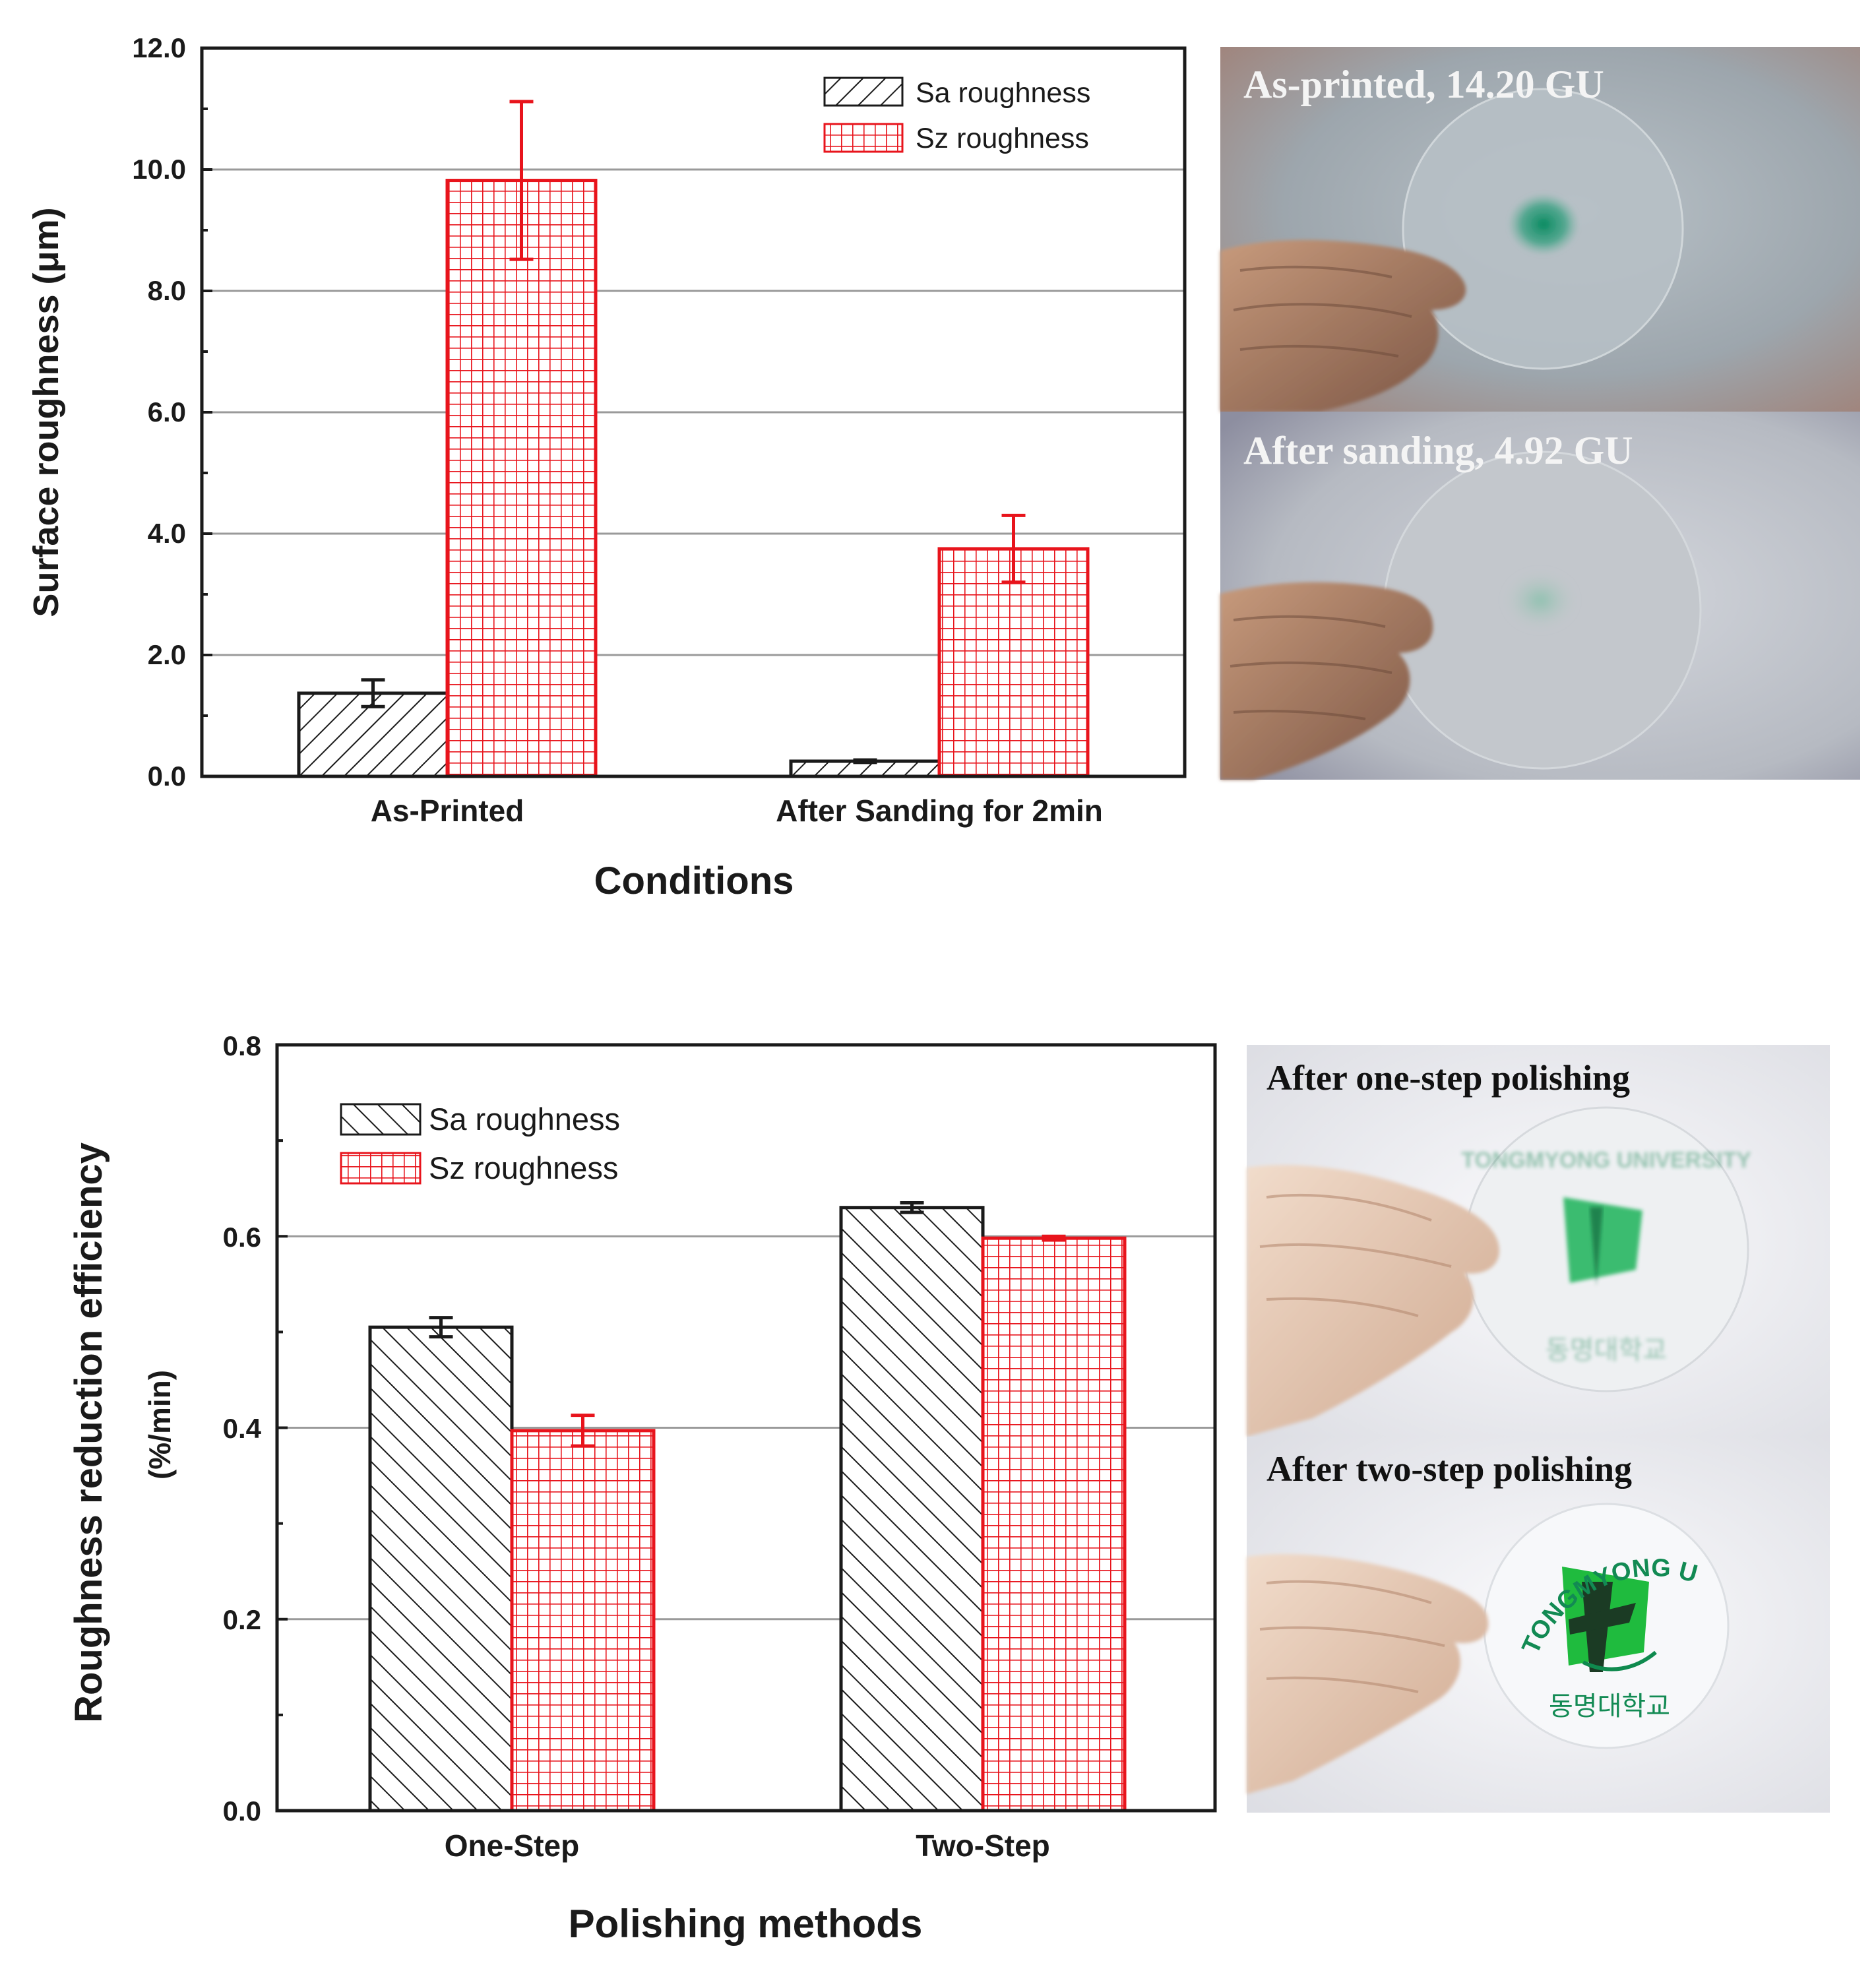 The image size is (1876, 1965). Describe the element at coordinates (159, 1425) in the screenshot. I see `y-axis-unit: (%/min)` at that location.